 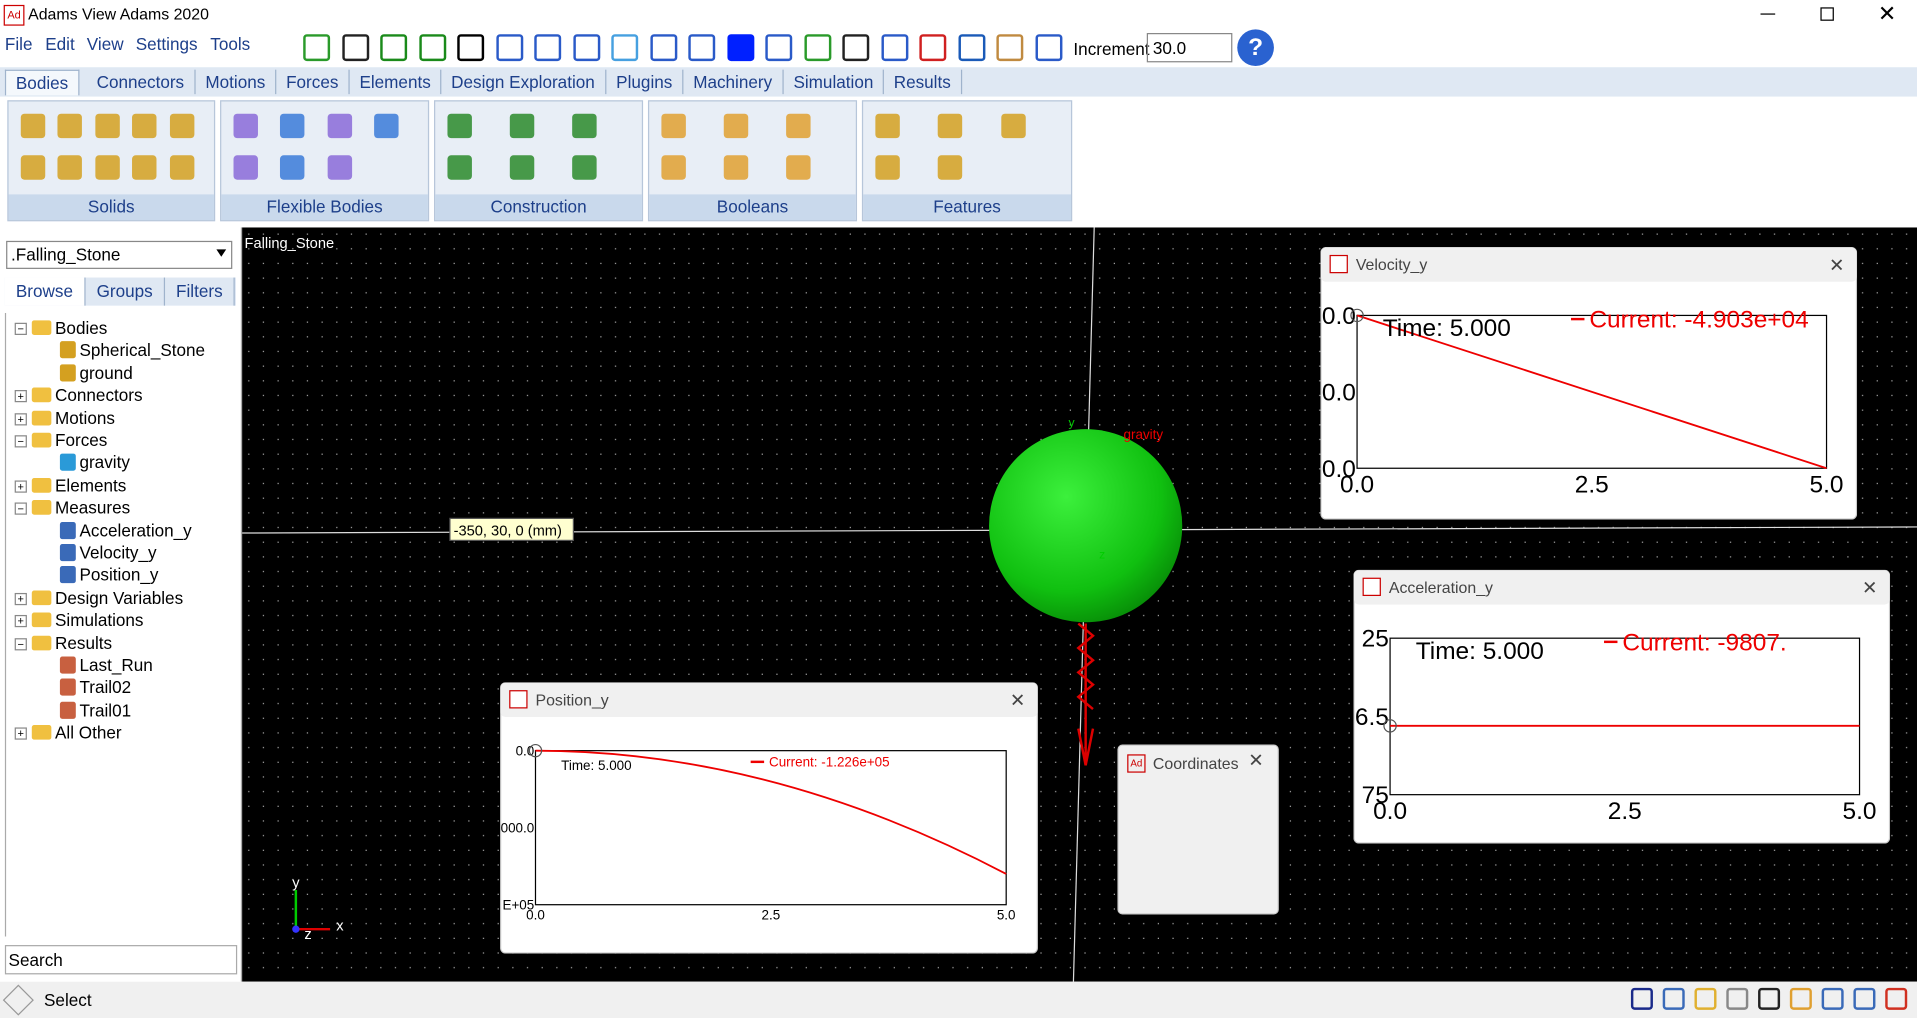 What do you see at coordinates (121, 960) in the screenshot?
I see `search-box: Search` at bounding box center [121, 960].